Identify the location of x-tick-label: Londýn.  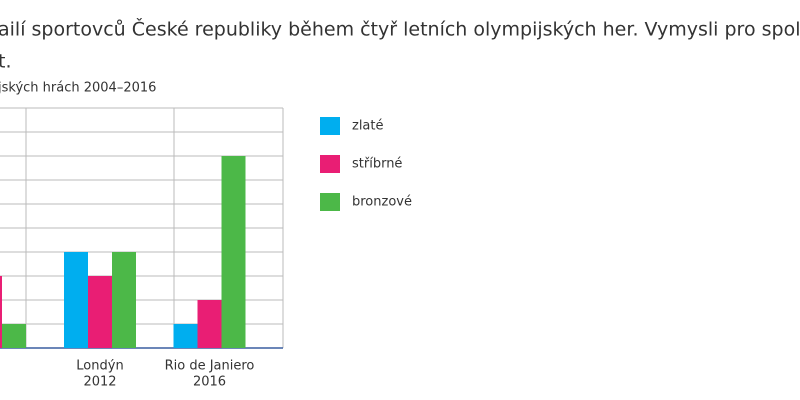
(99, 366).